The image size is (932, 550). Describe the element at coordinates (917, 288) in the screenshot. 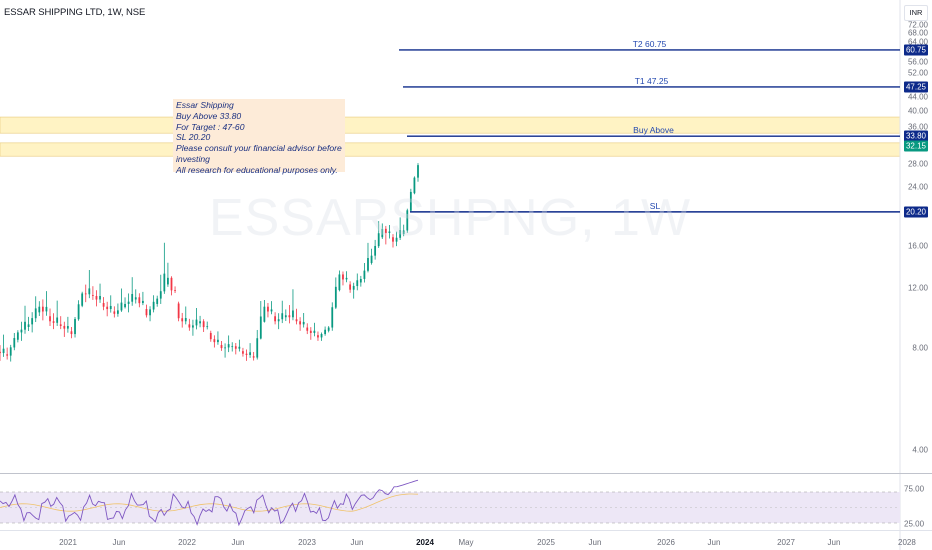

I see `price-tick: 12.00` at that location.